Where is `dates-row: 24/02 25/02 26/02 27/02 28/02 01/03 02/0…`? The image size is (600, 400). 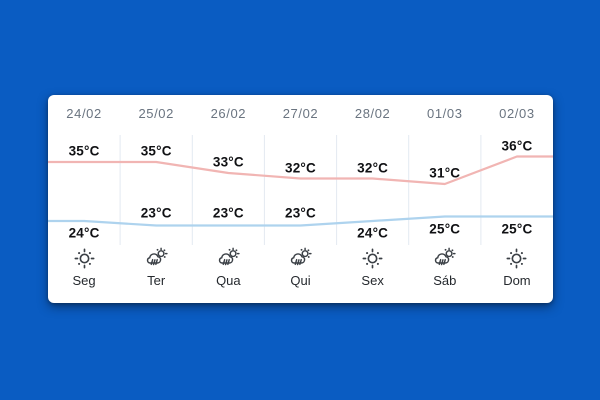
dates-row: 24/02 25/02 26/02 27/02 28/02 01/03 02/0… is located at coordinates (300, 113).